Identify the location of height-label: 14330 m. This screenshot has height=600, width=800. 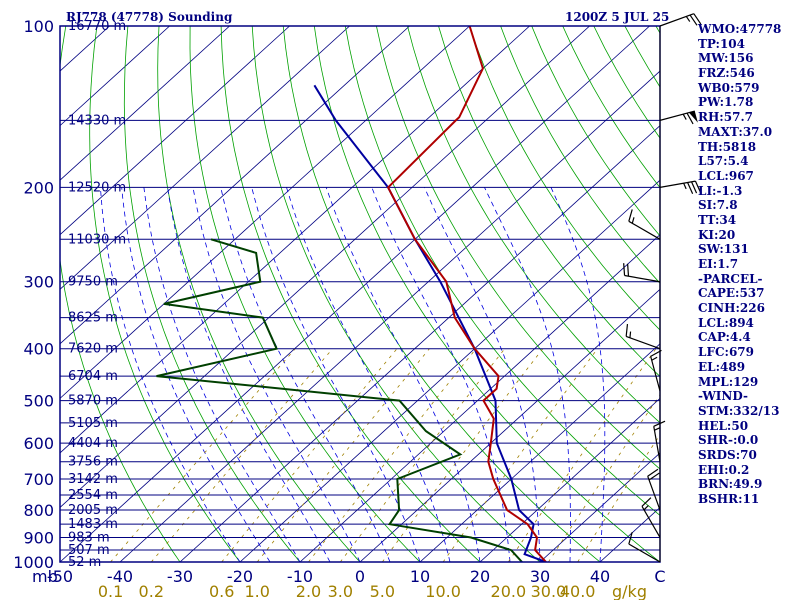
(97, 120).